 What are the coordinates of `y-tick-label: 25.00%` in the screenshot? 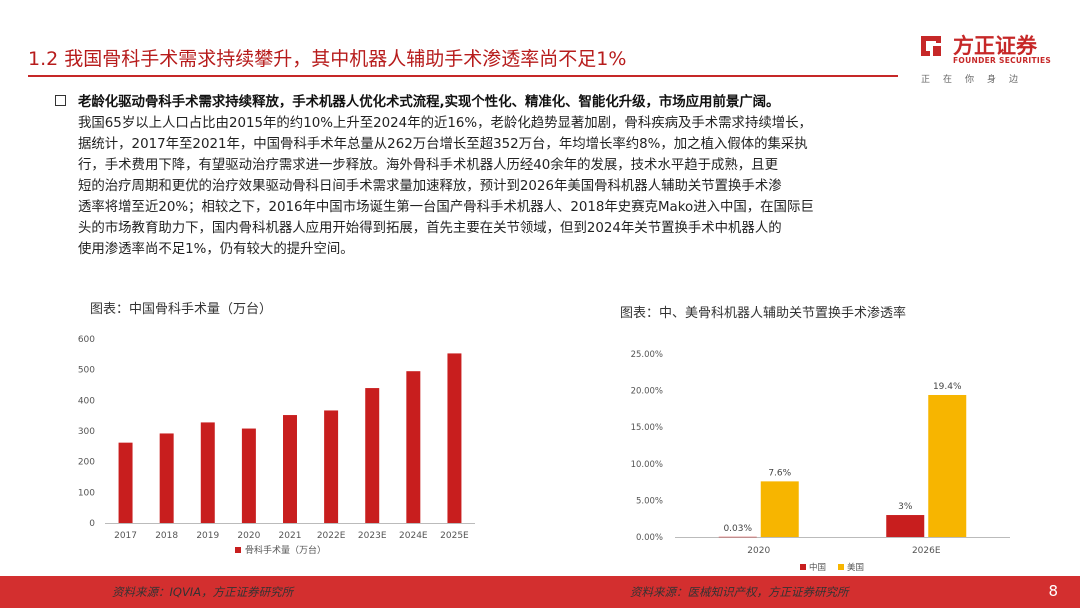 It's located at (647, 355).